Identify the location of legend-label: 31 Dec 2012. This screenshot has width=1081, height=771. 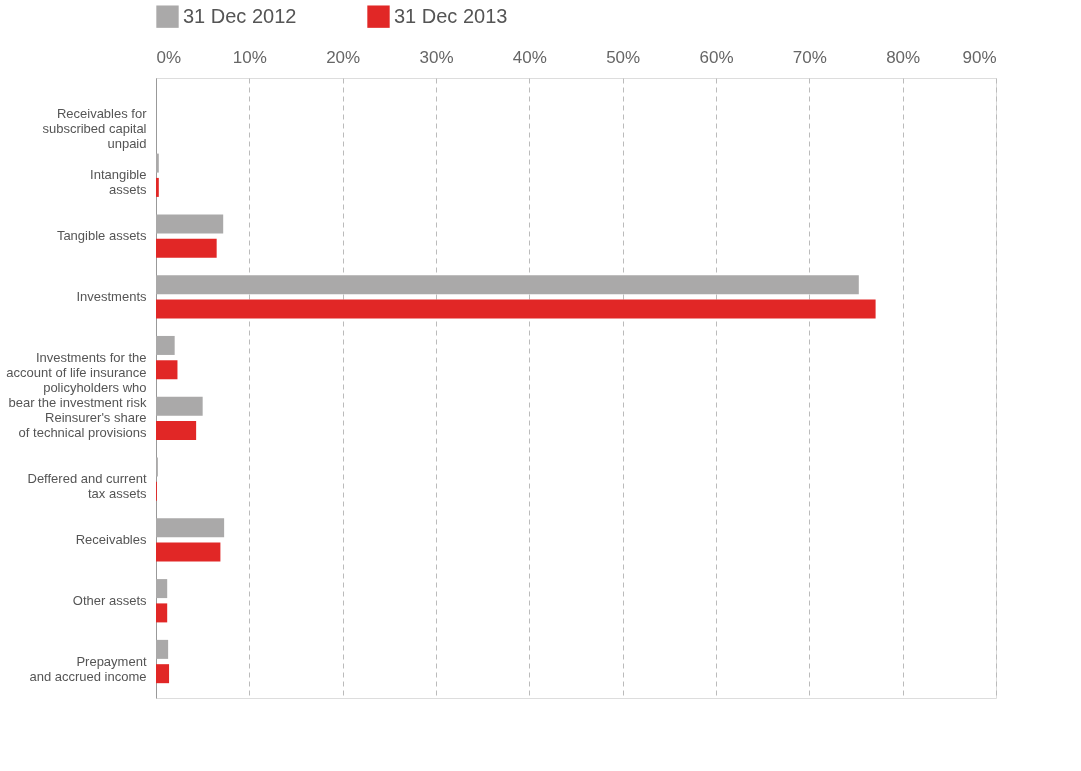
(240, 15).